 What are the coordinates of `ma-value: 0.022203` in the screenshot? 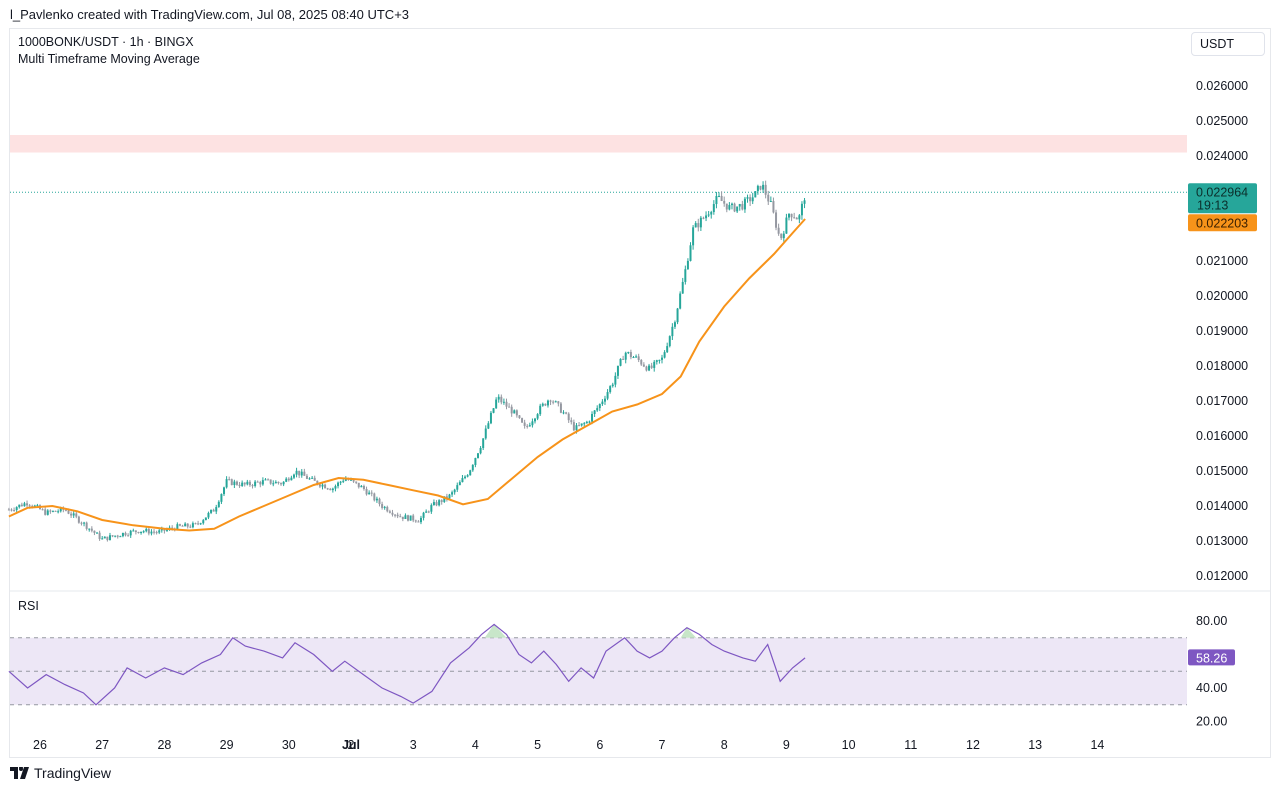 It's located at (1222, 223).